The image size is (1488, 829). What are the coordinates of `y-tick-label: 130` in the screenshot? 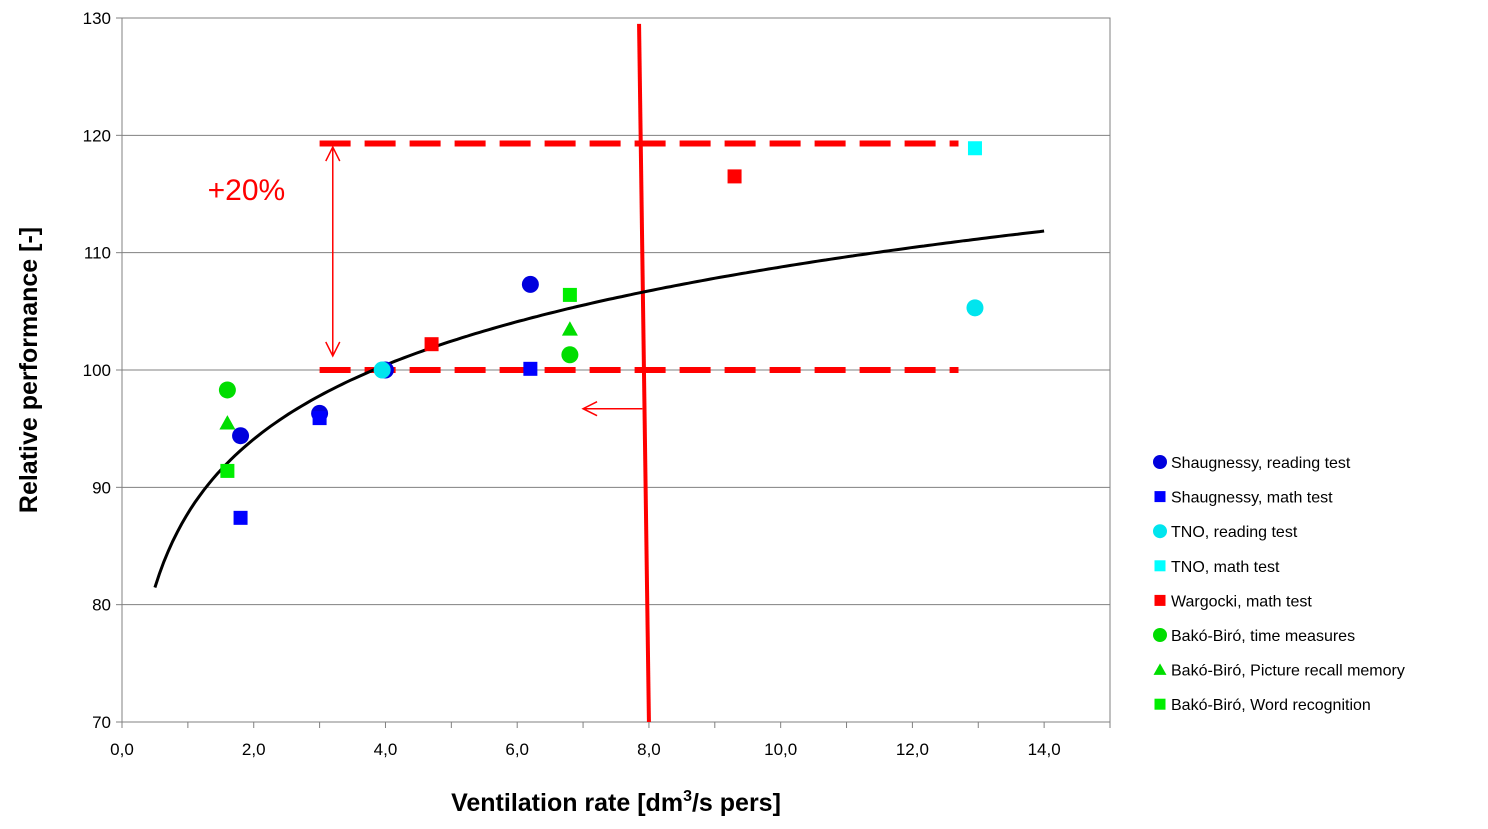 It's located at (97, 18).